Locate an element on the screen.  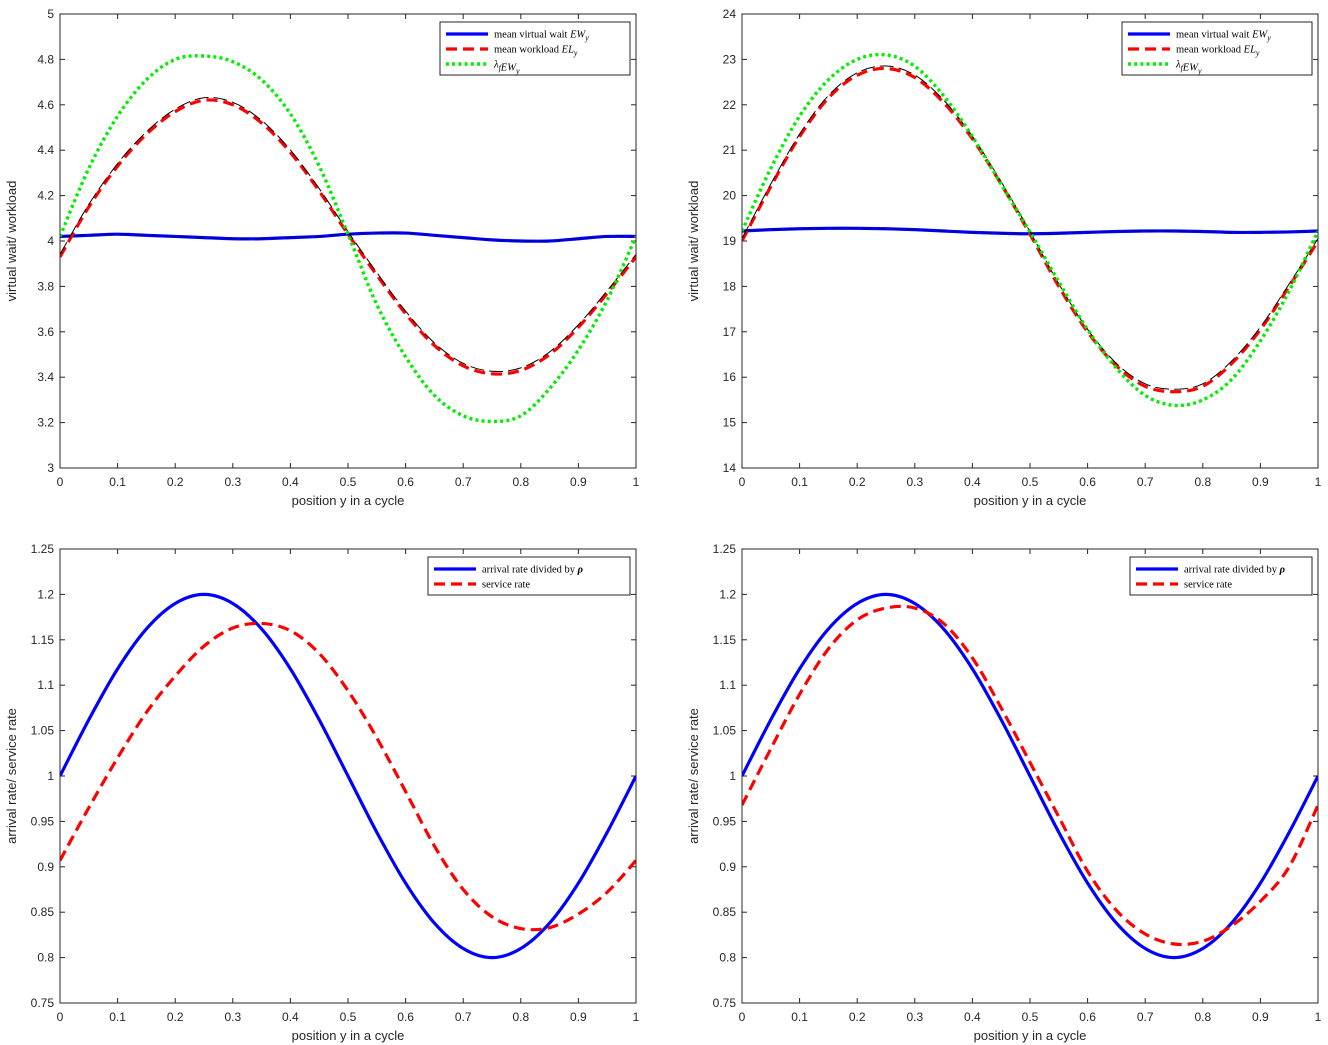
y-axis-label: virtual wait/ workload is located at coordinates (11, 241).